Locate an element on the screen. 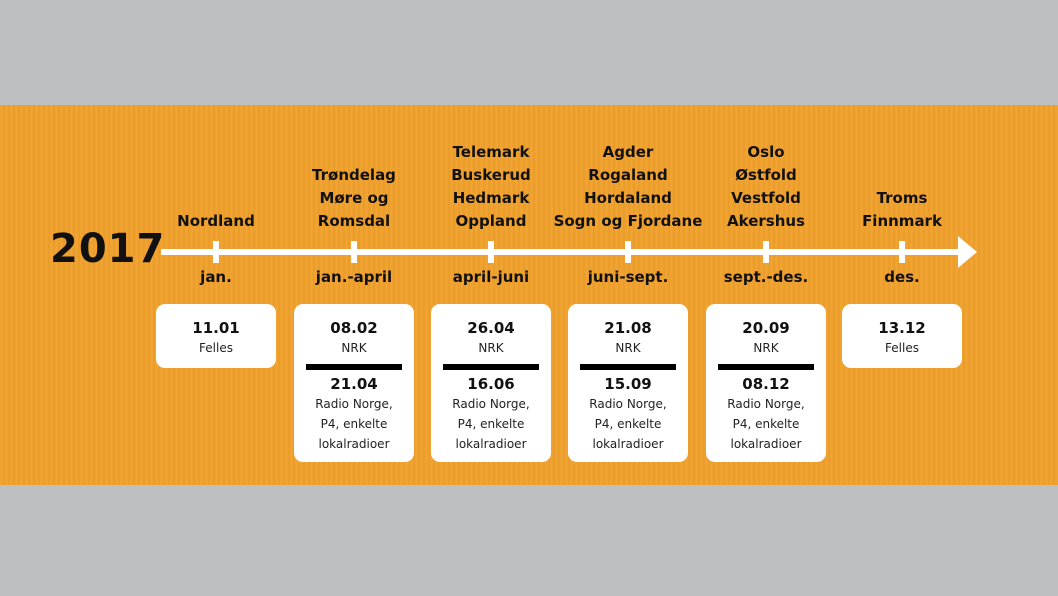 This screenshot has width=1058, height=596. region-name: Rogaland is located at coordinates (628, 175).